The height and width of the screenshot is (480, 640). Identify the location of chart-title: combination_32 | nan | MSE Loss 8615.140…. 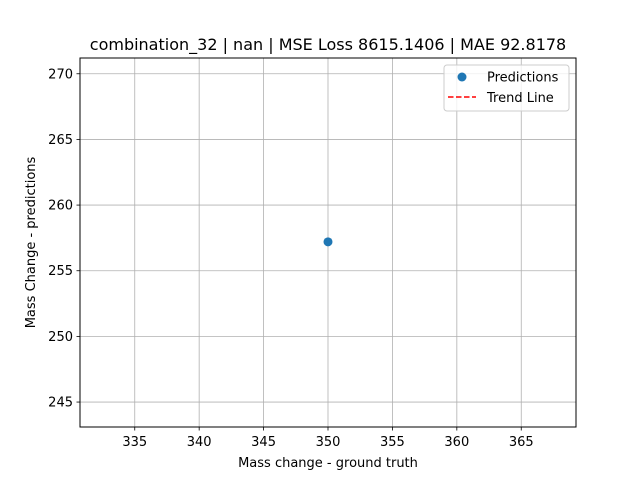
(328, 45).